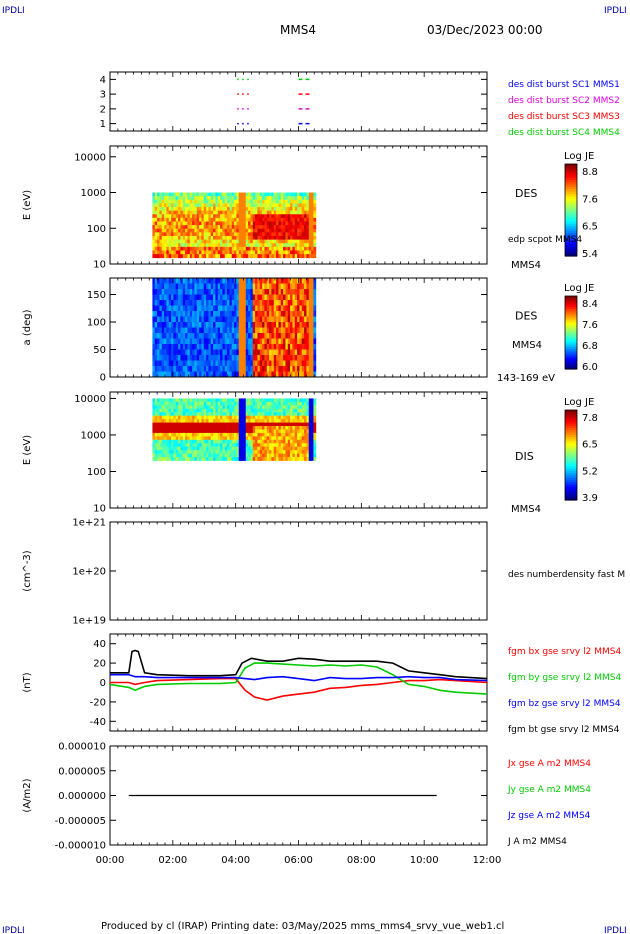  Describe the element at coordinates (103, 80) in the screenshot. I see `y-tick-label-0-3: 4` at that location.